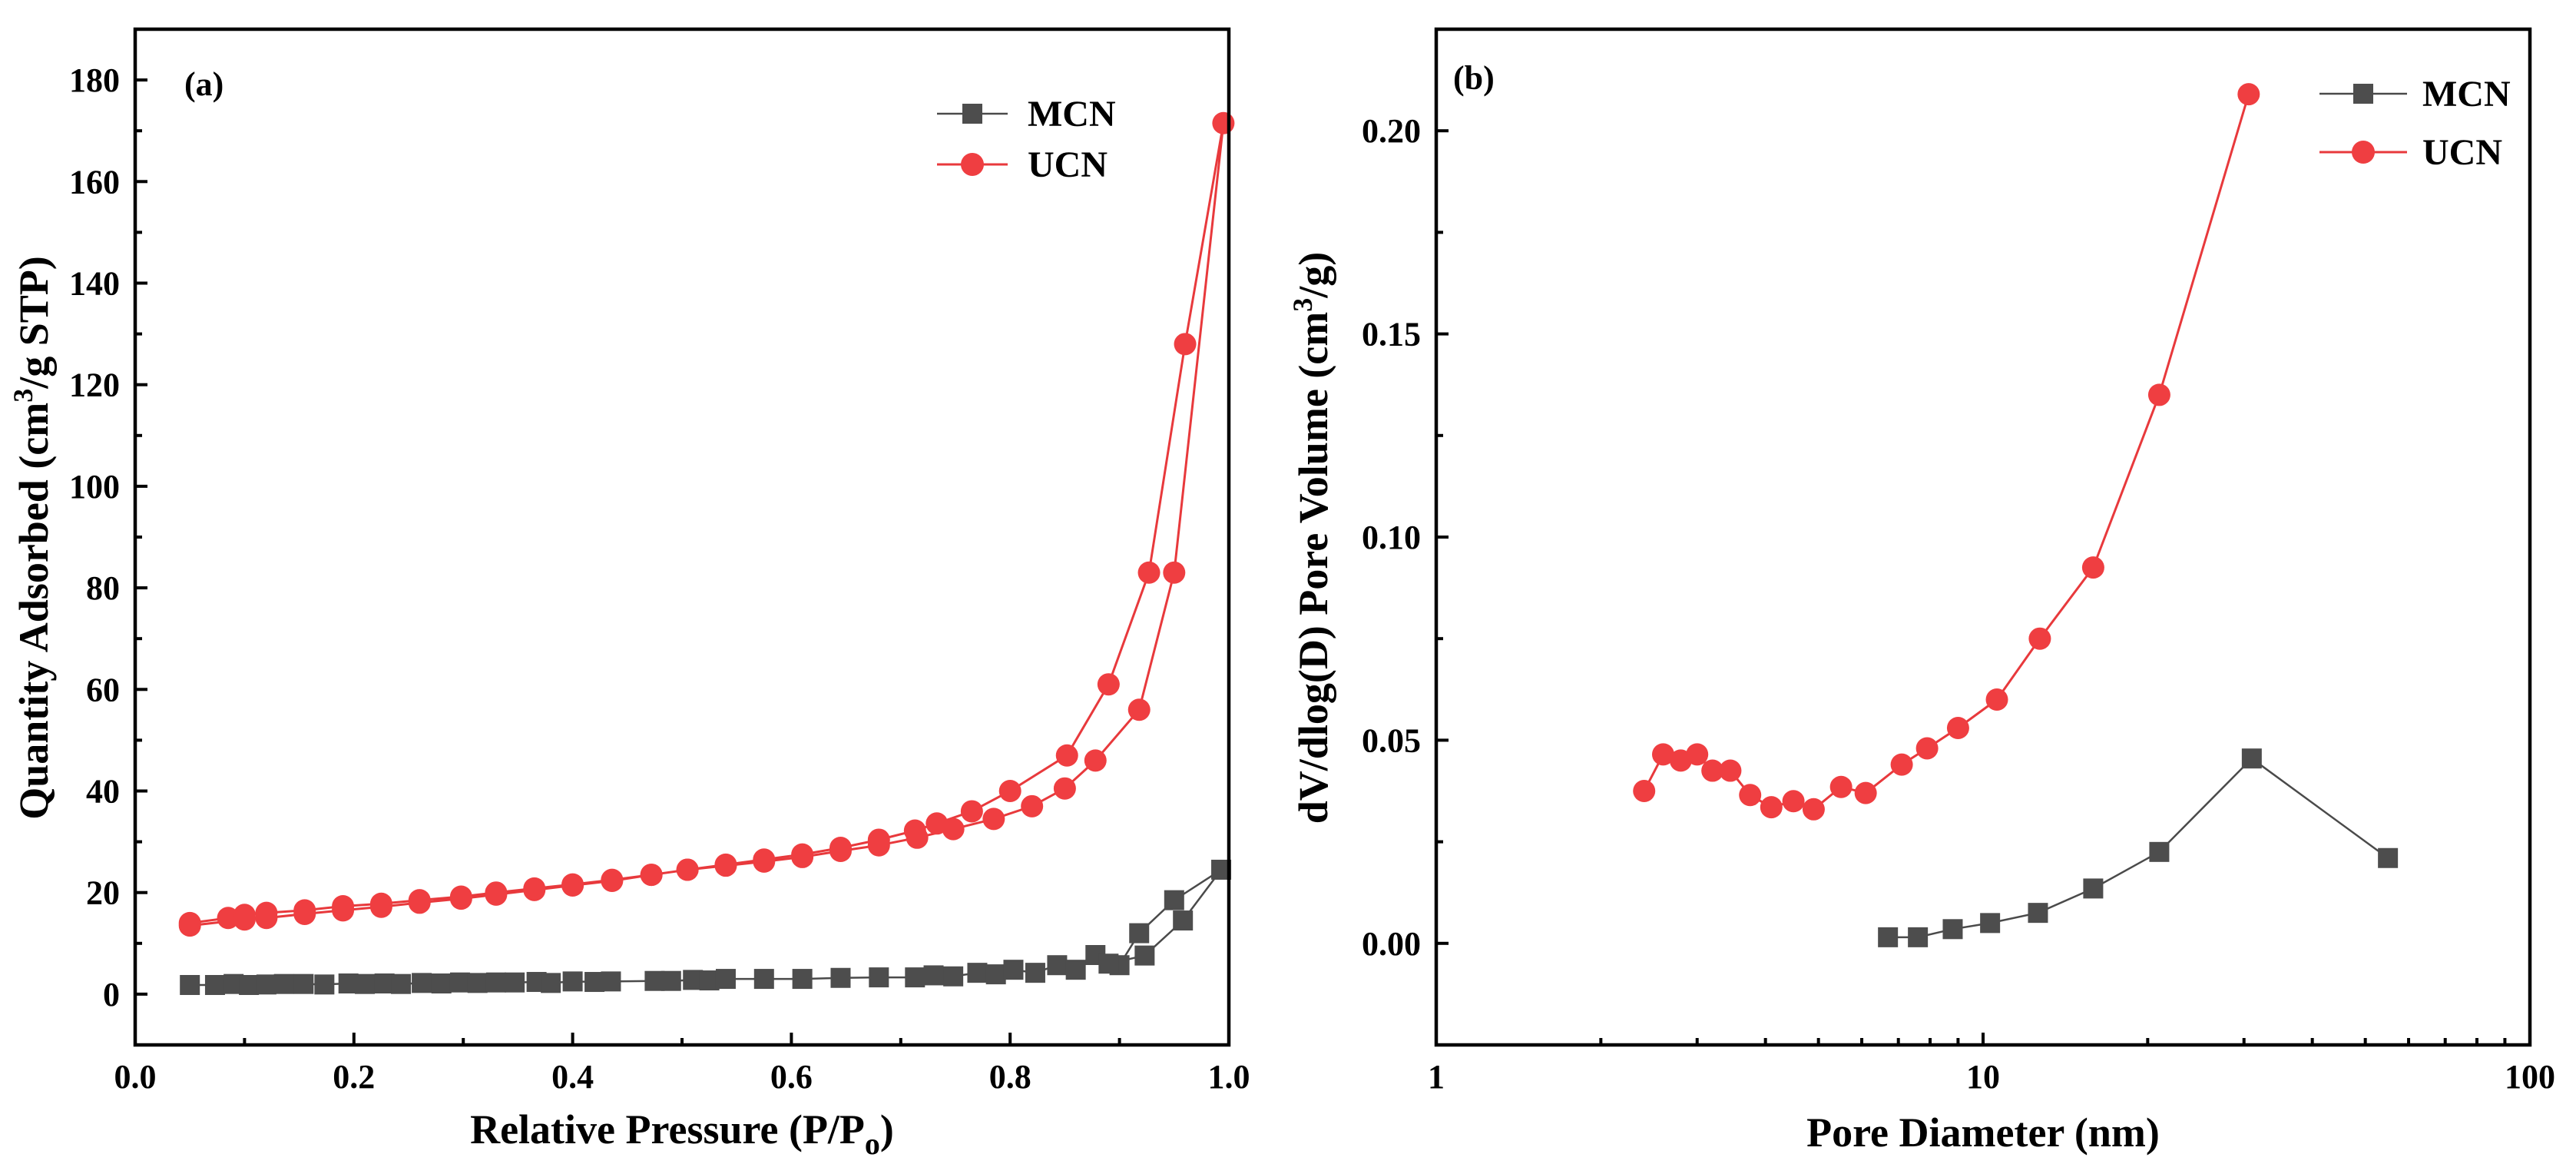 This screenshot has height=1174, width=2576. Describe the element at coordinates (1391, 944) in the screenshot. I see `panel-b-y-tick-label: 0.00` at that location.